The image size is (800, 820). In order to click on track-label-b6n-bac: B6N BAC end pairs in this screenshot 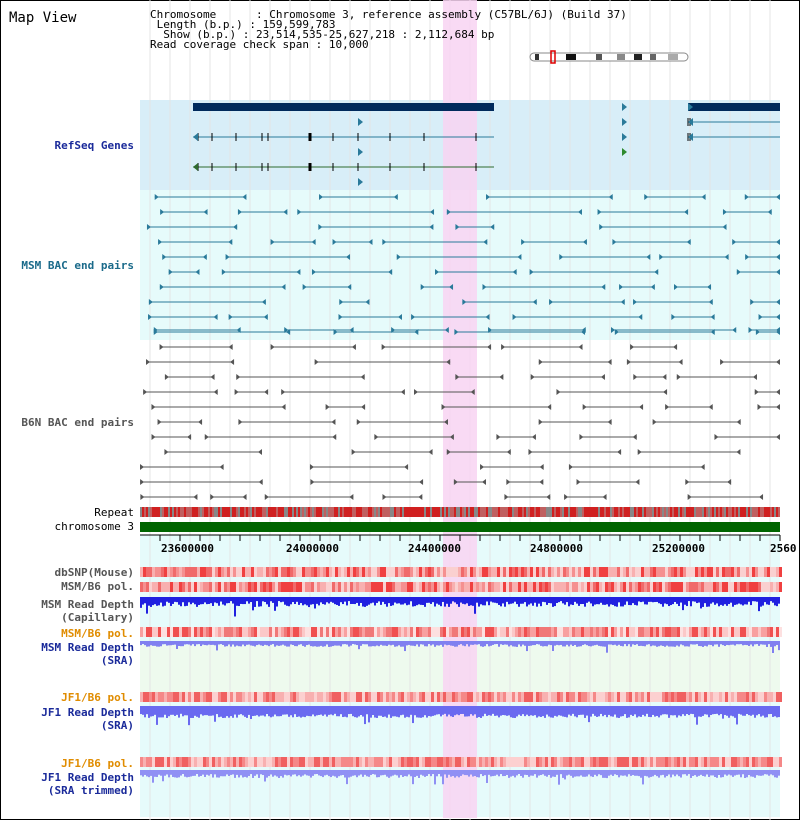, I will do `click(77, 422)`.